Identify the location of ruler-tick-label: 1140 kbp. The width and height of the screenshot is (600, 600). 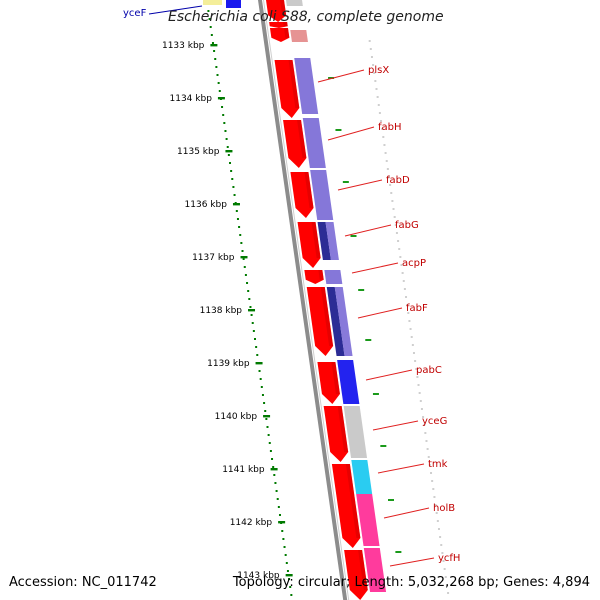
(236, 417).